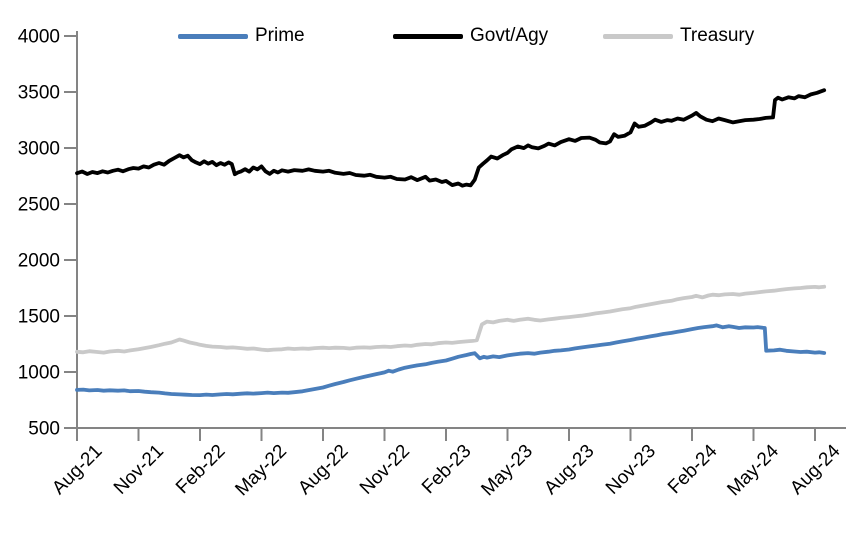  What do you see at coordinates (280, 35) in the screenshot?
I see `legend-label-prime: Prime` at bounding box center [280, 35].